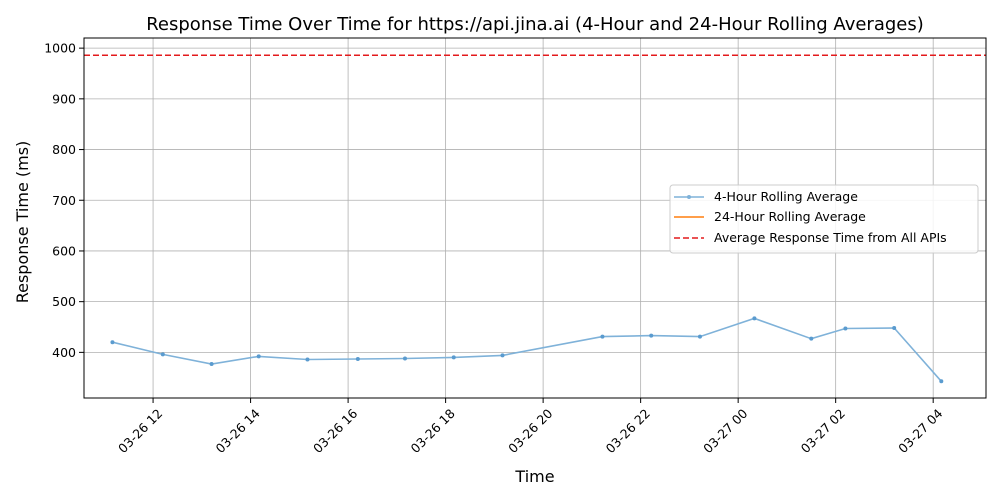  Describe the element at coordinates (920, 431) in the screenshot. I see `x-tick-label: 03-27 04` at that location.